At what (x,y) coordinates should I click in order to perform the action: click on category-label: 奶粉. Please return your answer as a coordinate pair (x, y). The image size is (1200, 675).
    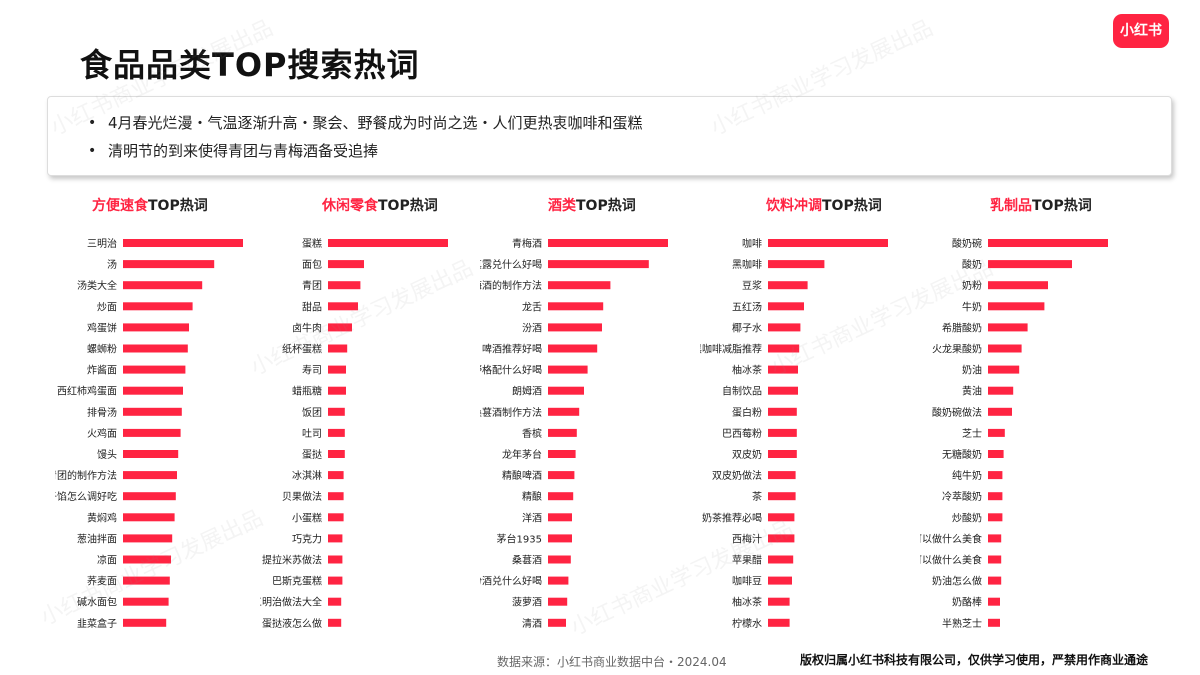
    Looking at the image, I should click on (972, 285).